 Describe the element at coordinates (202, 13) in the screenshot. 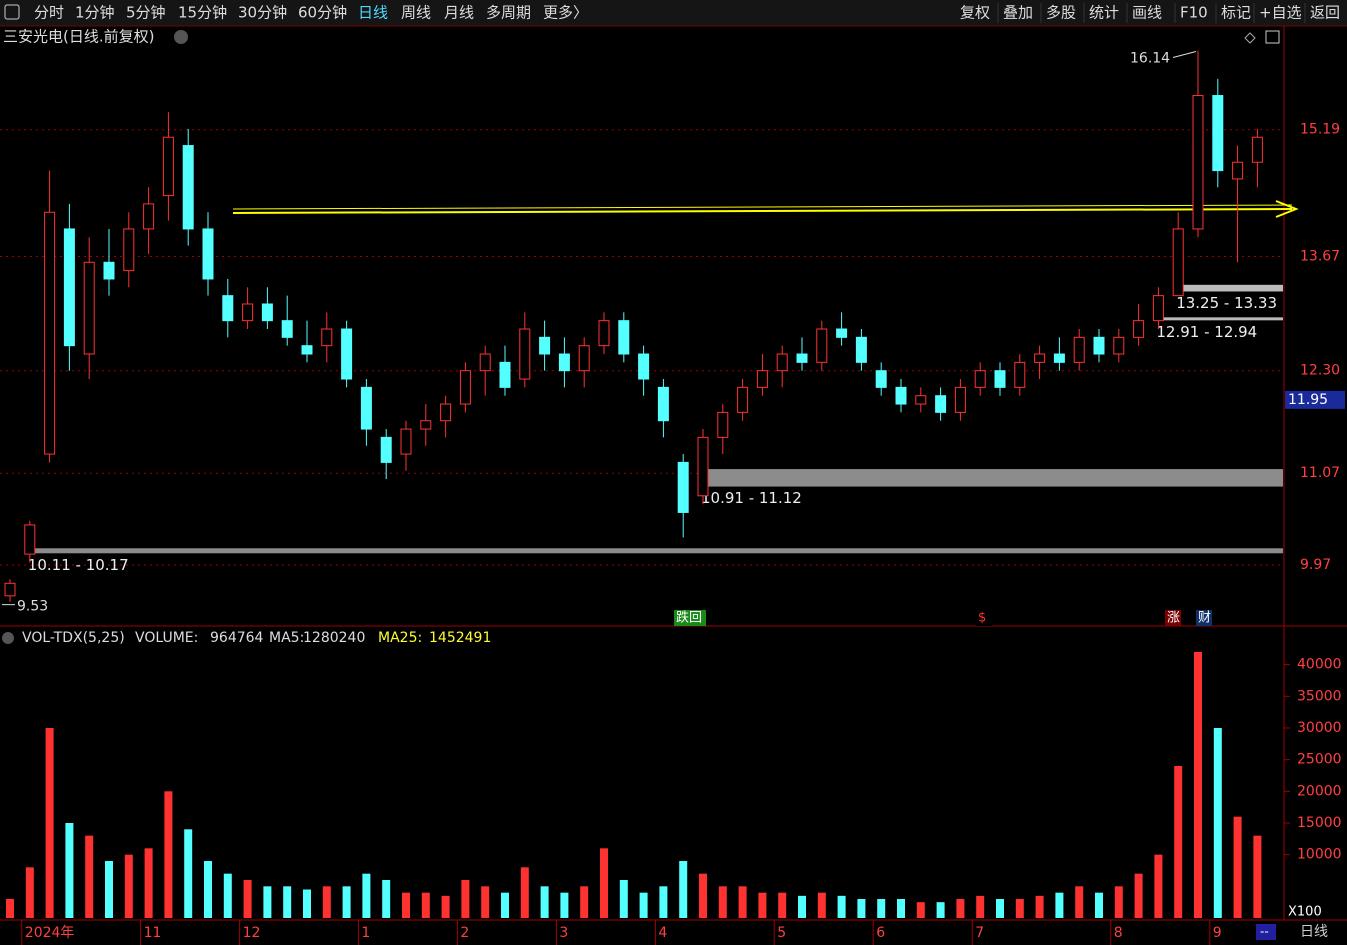

I see `toolbar-tab: 15分钟` at that location.